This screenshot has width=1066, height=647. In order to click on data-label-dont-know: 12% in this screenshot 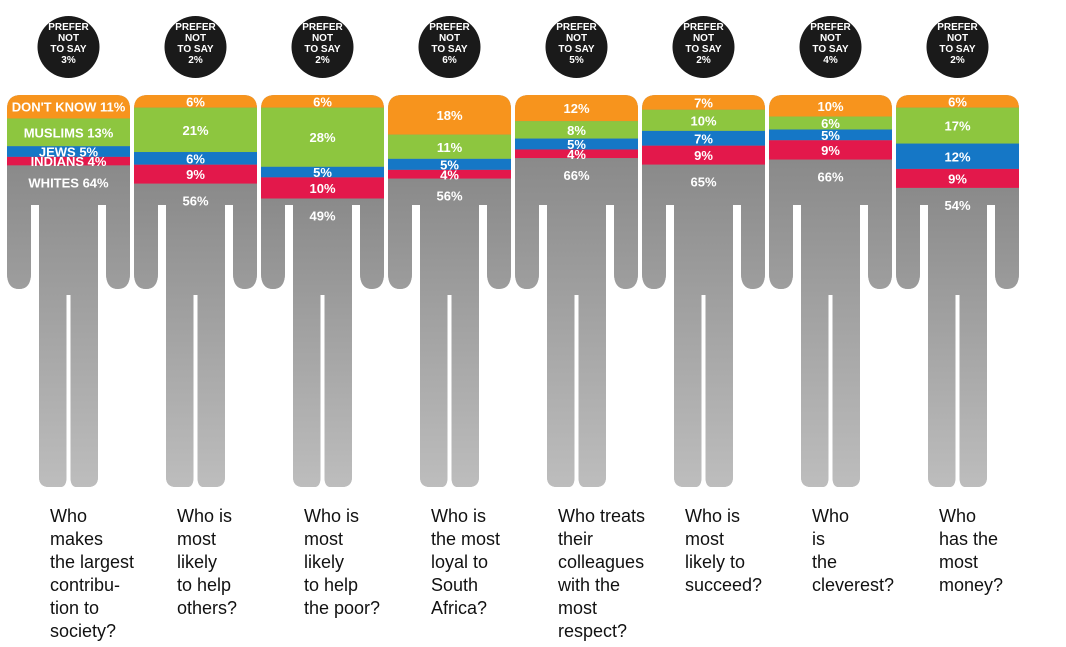, I will do `click(576, 108)`.